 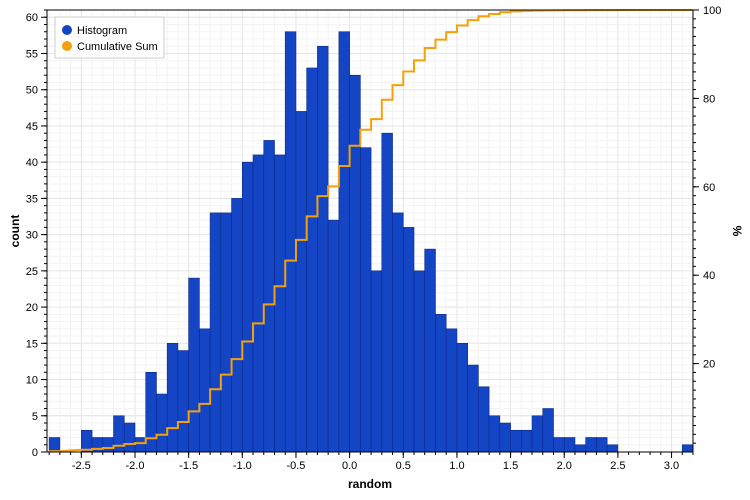 I want to click on y-tick-label: 35, so click(x=32, y=199).